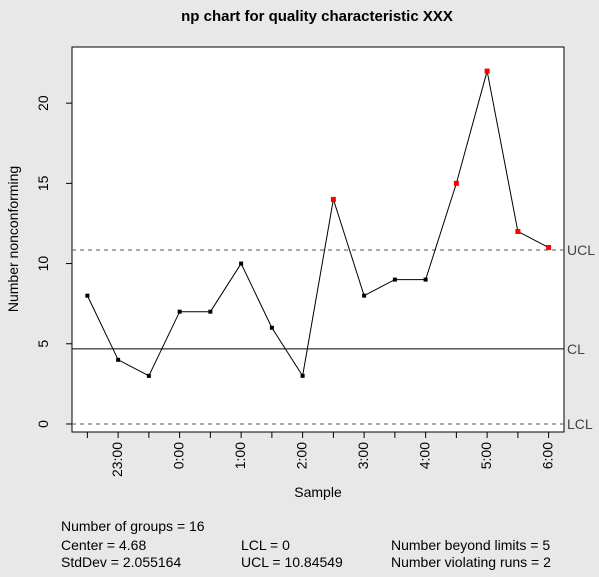 The height and width of the screenshot is (577, 599). What do you see at coordinates (301, 455) in the screenshot?
I see `x-tick-label: 2:00` at bounding box center [301, 455].